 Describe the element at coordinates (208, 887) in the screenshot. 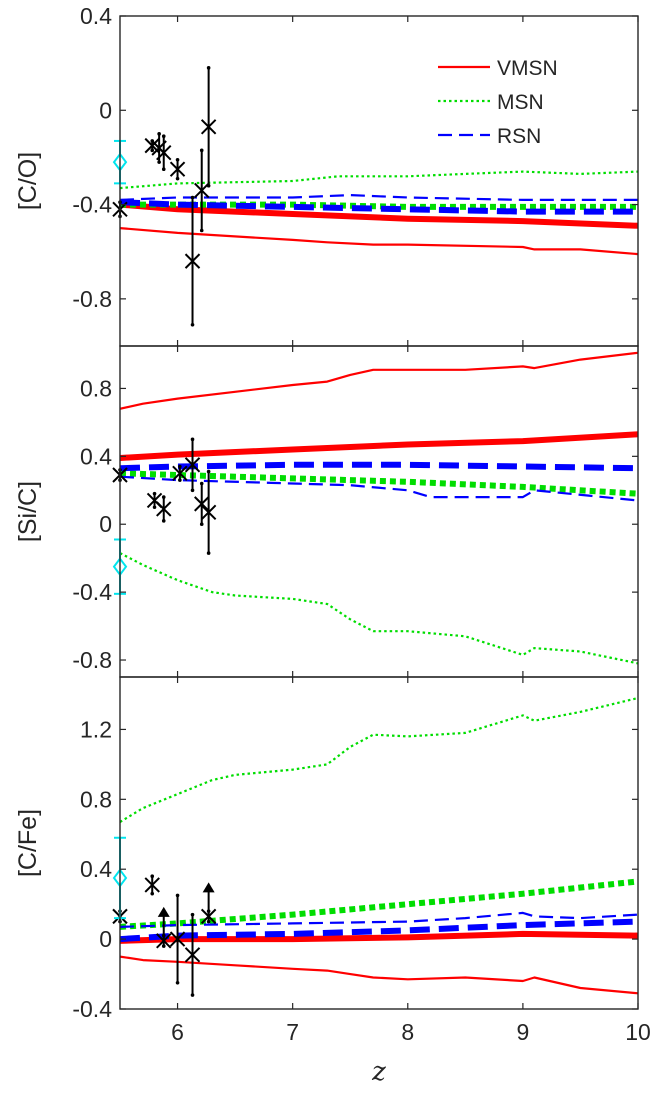

I see `lower-limit-arrow` at that location.